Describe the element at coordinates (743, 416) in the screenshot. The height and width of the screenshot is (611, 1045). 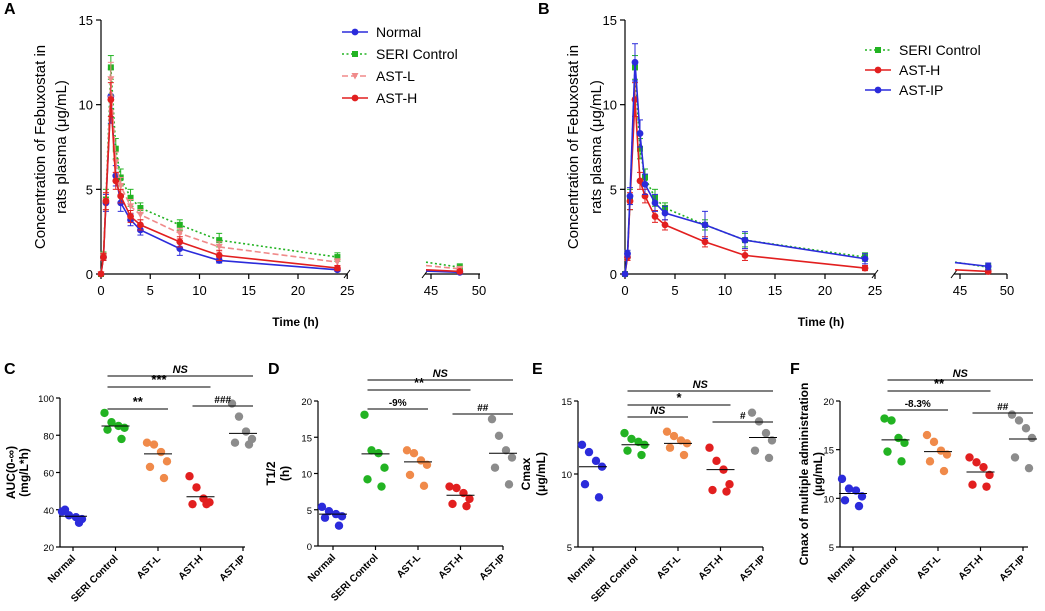
I see `significance-label: #` at that location.